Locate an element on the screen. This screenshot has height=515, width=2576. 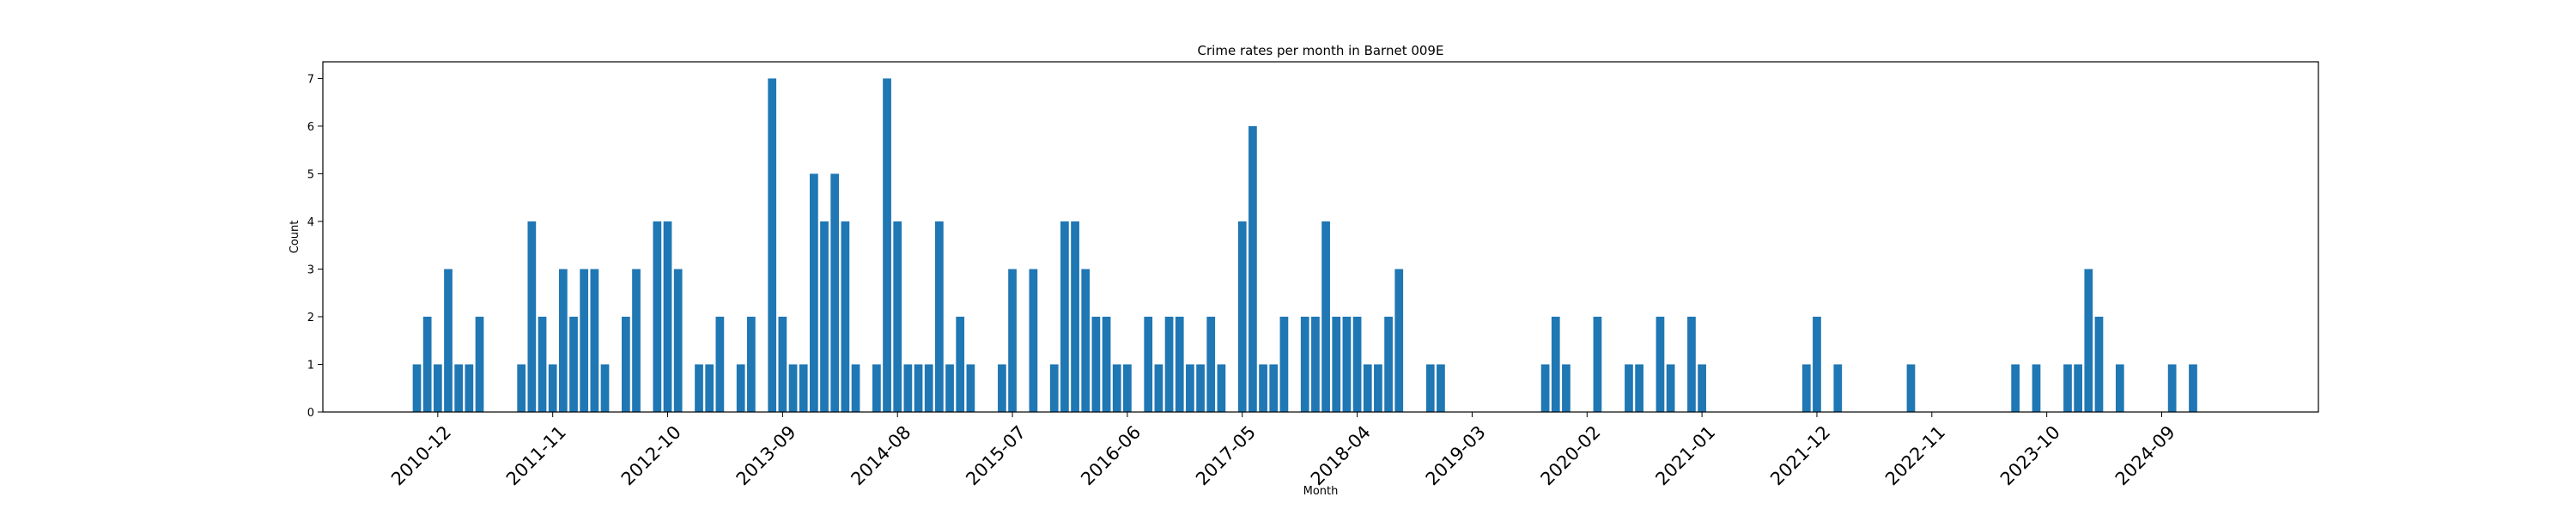
y-tick-label: 1 is located at coordinates (311, 365).